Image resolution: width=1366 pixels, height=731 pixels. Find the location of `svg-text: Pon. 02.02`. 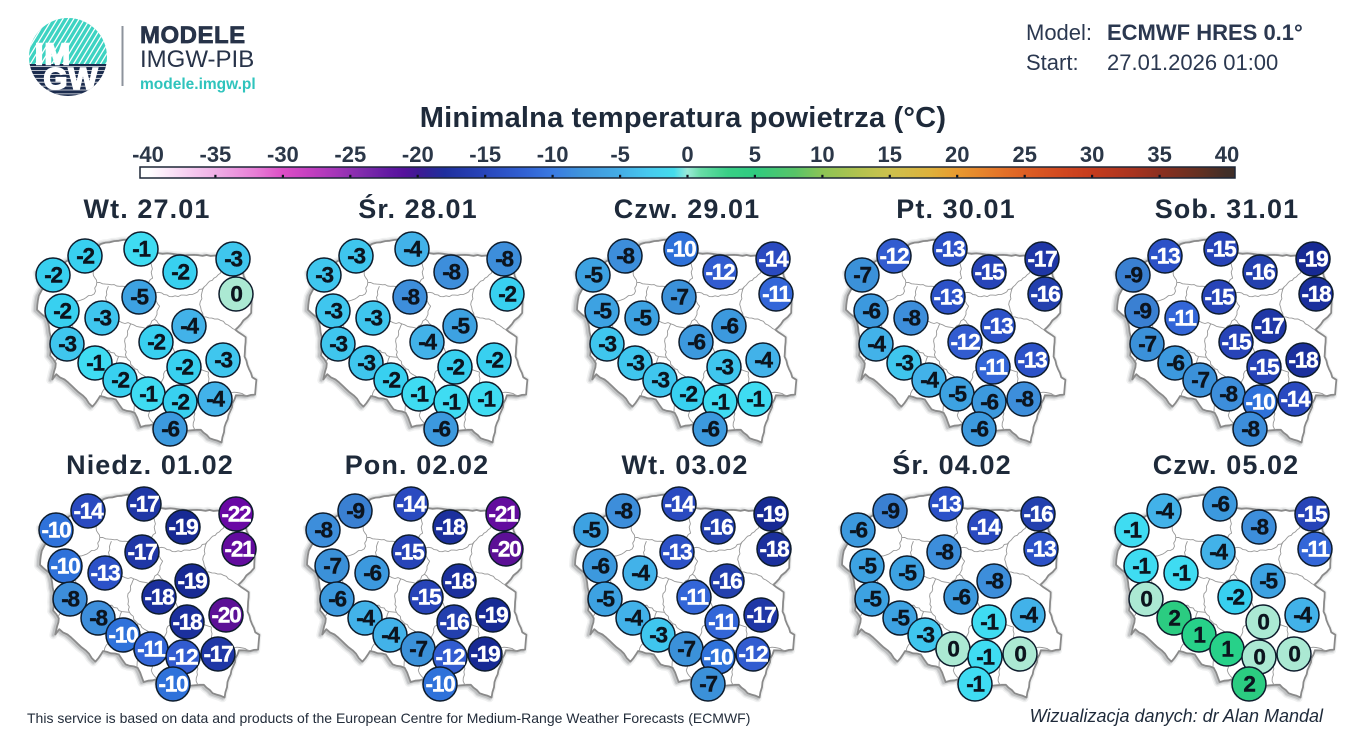

svg-text: Pon. 02.02 is located at coordinates (417, 465).